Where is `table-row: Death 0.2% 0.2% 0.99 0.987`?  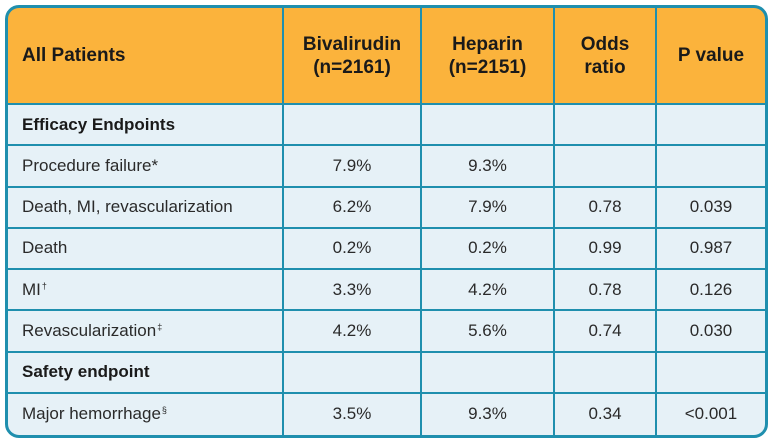
table-row: Death 0.2% 0.2% 0.99 0.987 is located at coordinates (386, 249).